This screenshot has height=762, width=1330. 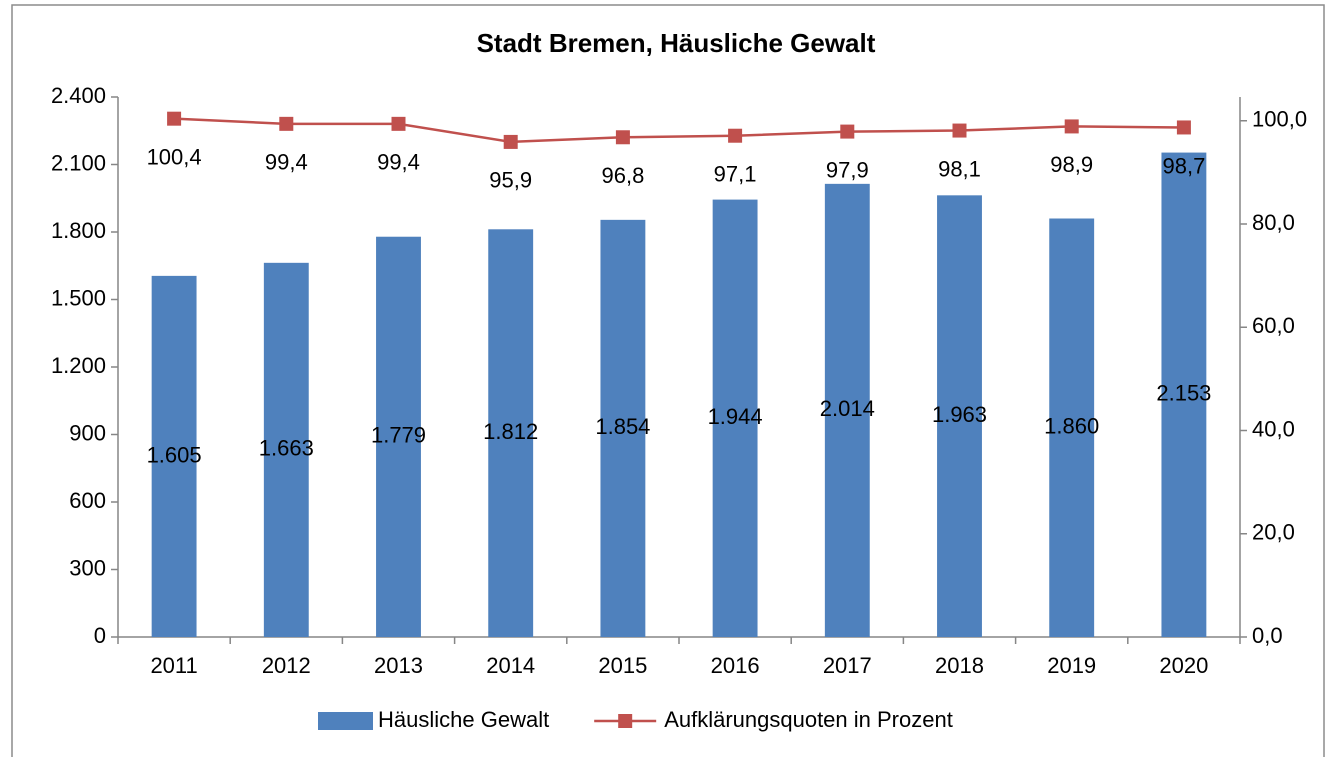 What do you see at coordinates (1273, 325) in the screenshot?
I see `y2-tick-label: 60,0` at bounding box center [1273, 325].